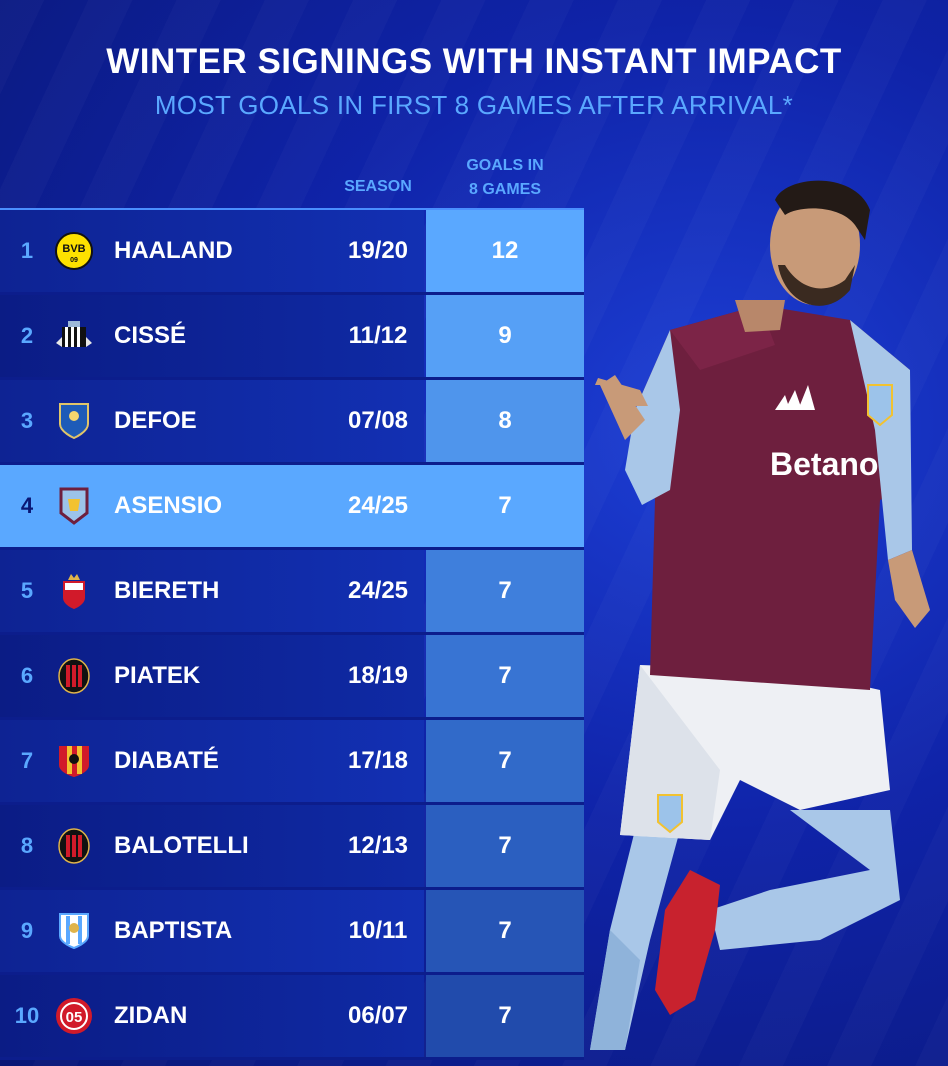  I want to click on table-row: 1 BVB 09 HAALAND 19/20 12, so click(292, 252).